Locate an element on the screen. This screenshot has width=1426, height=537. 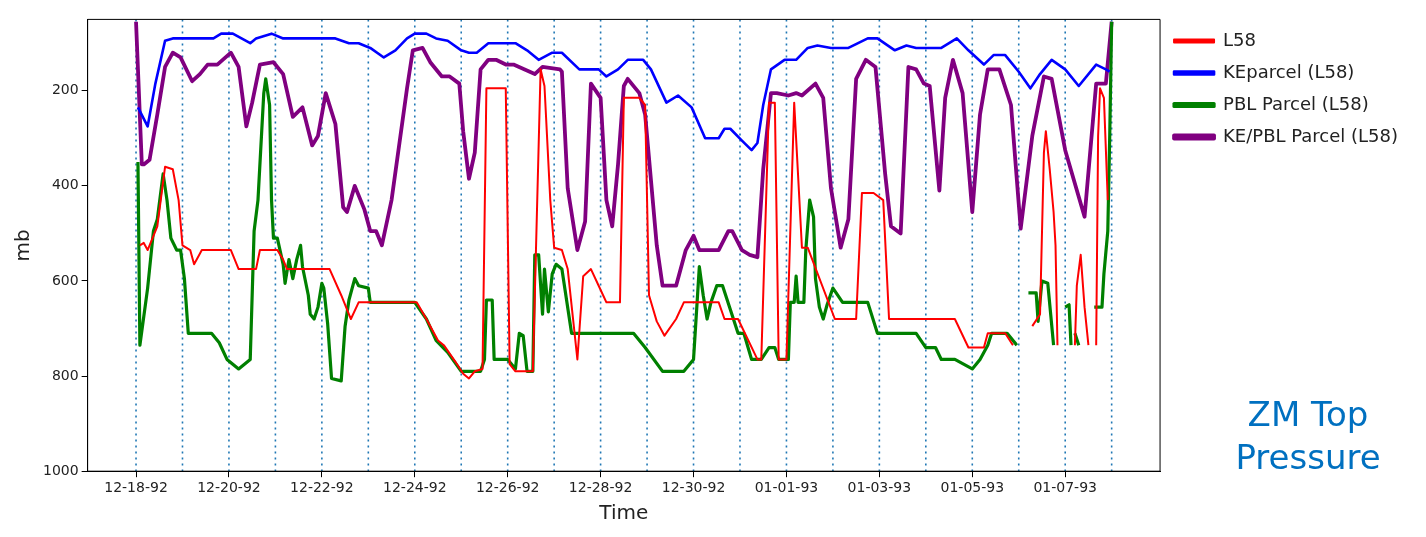
y-tick-label: 600 is located at coordinates (65, 279).